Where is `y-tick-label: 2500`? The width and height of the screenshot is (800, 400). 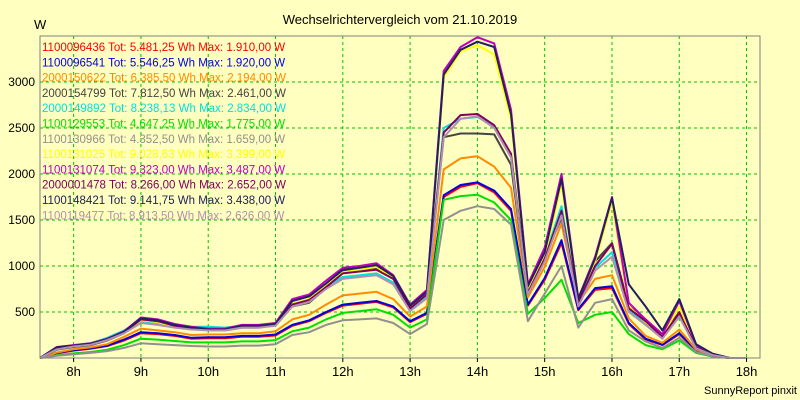
y-tick-label: 2500 is located at coordinates (21, 128).